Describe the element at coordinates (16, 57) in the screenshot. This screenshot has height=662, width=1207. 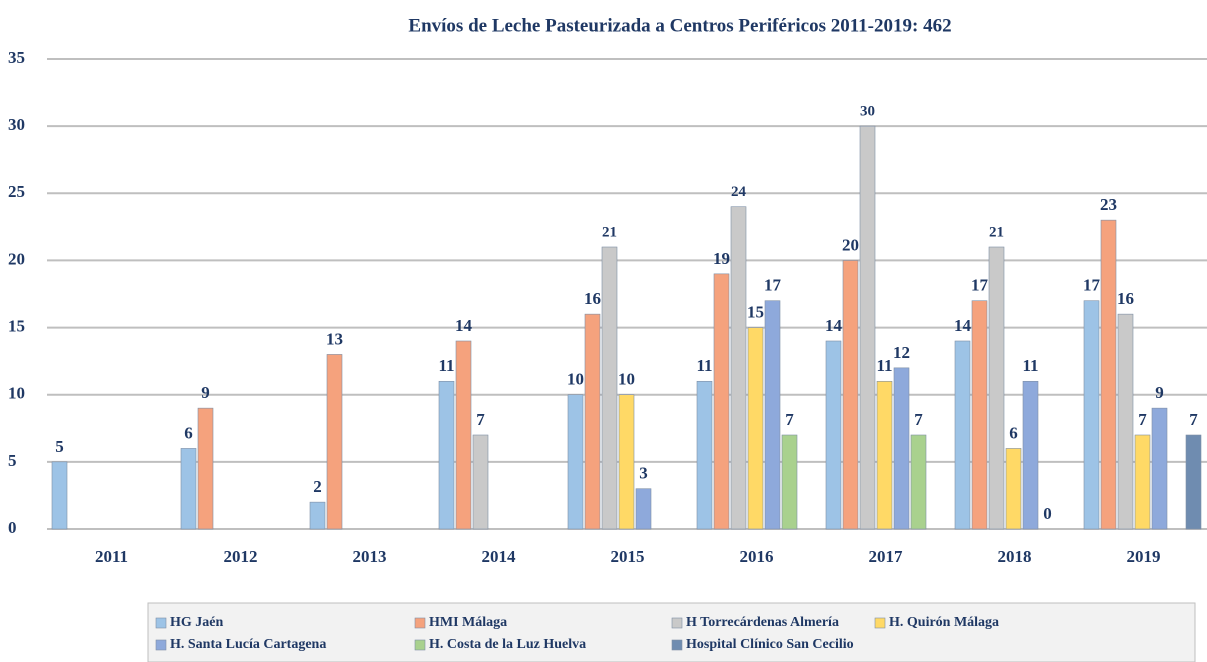
I see `y-tick-label: 35` at that location.